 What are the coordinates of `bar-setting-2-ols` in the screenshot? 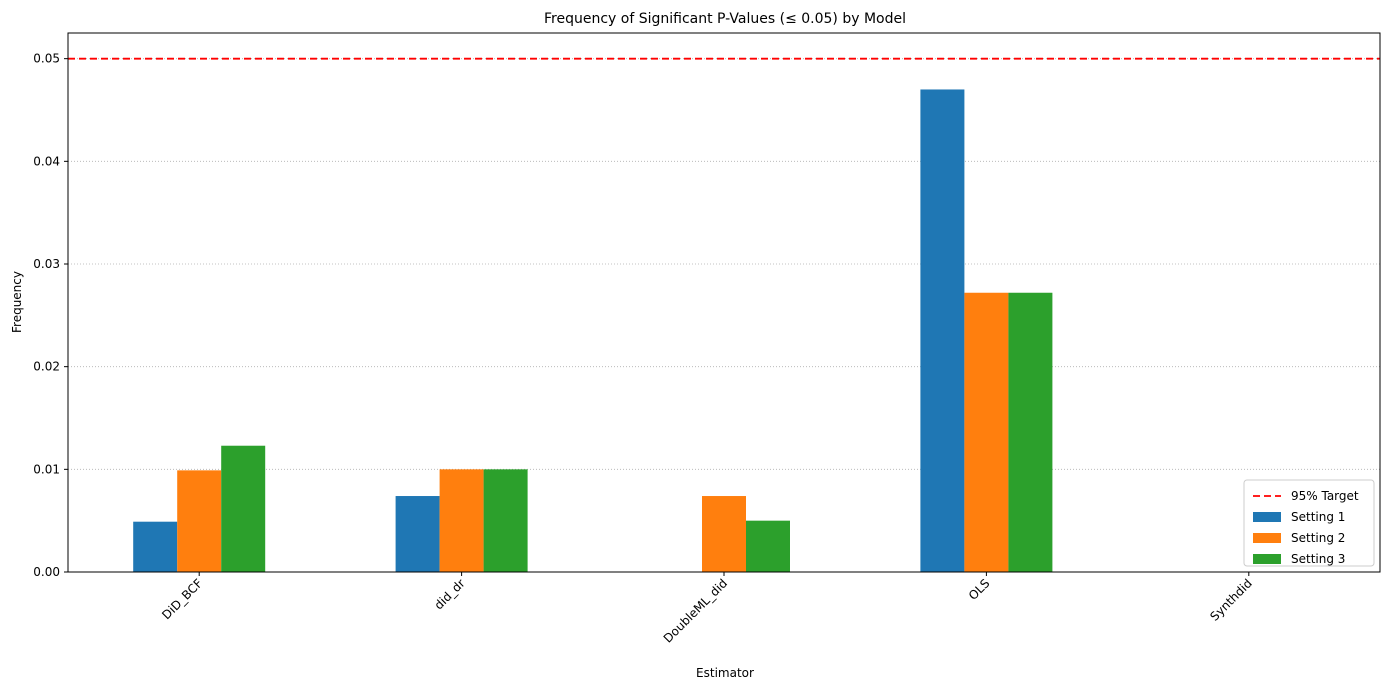 It's located at (986, 432).